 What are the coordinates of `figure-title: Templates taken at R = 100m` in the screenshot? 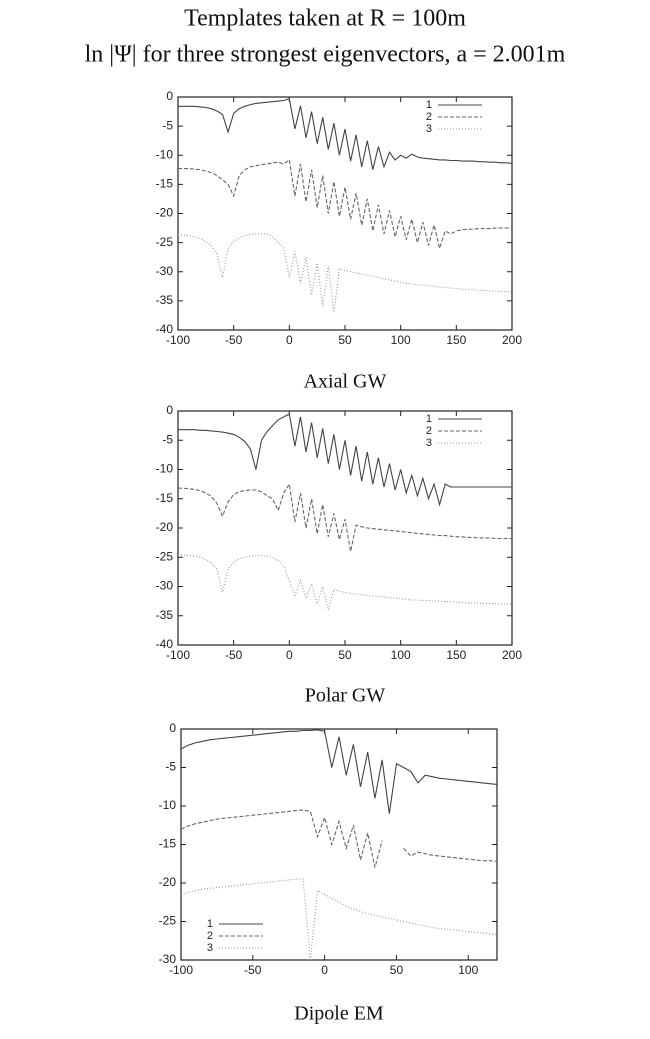 It's located at (325, 19).